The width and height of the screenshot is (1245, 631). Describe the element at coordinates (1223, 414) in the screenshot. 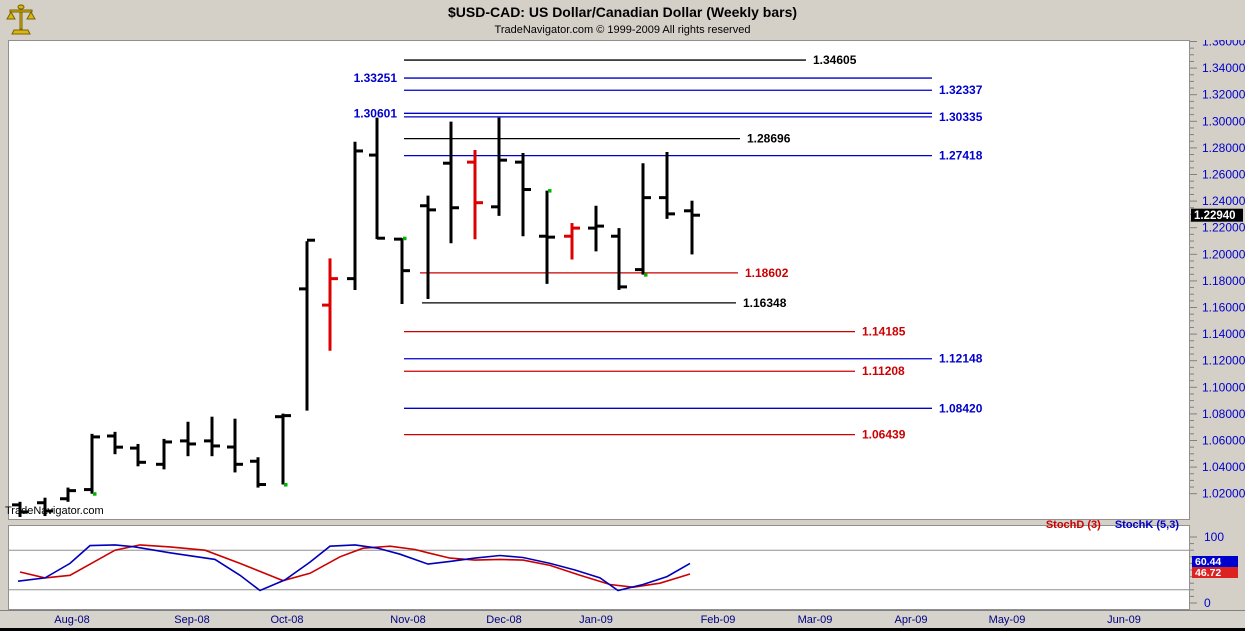

I see `price-axis-label: 1.08000` at that location.